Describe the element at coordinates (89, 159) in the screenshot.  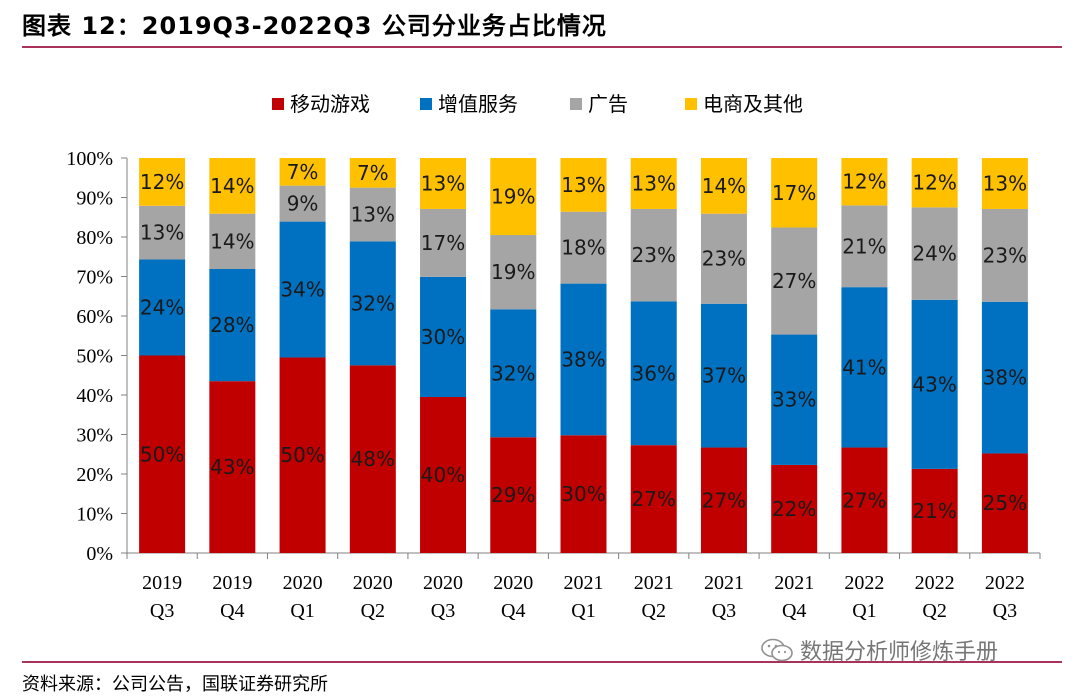
I see `y-tick-label: 100%` at that location.